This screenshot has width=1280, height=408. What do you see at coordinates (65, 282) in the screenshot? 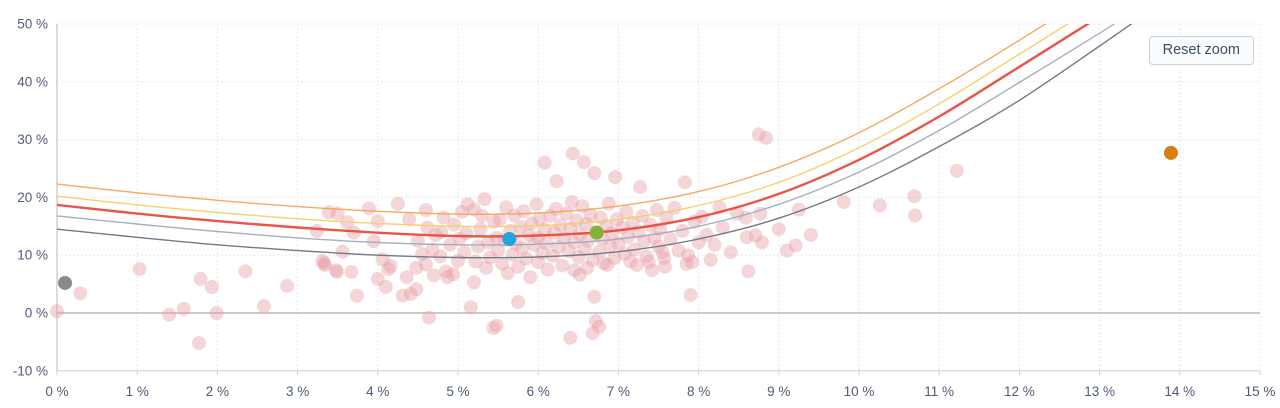
I see `gray-point` at bounding box center [65, 282].